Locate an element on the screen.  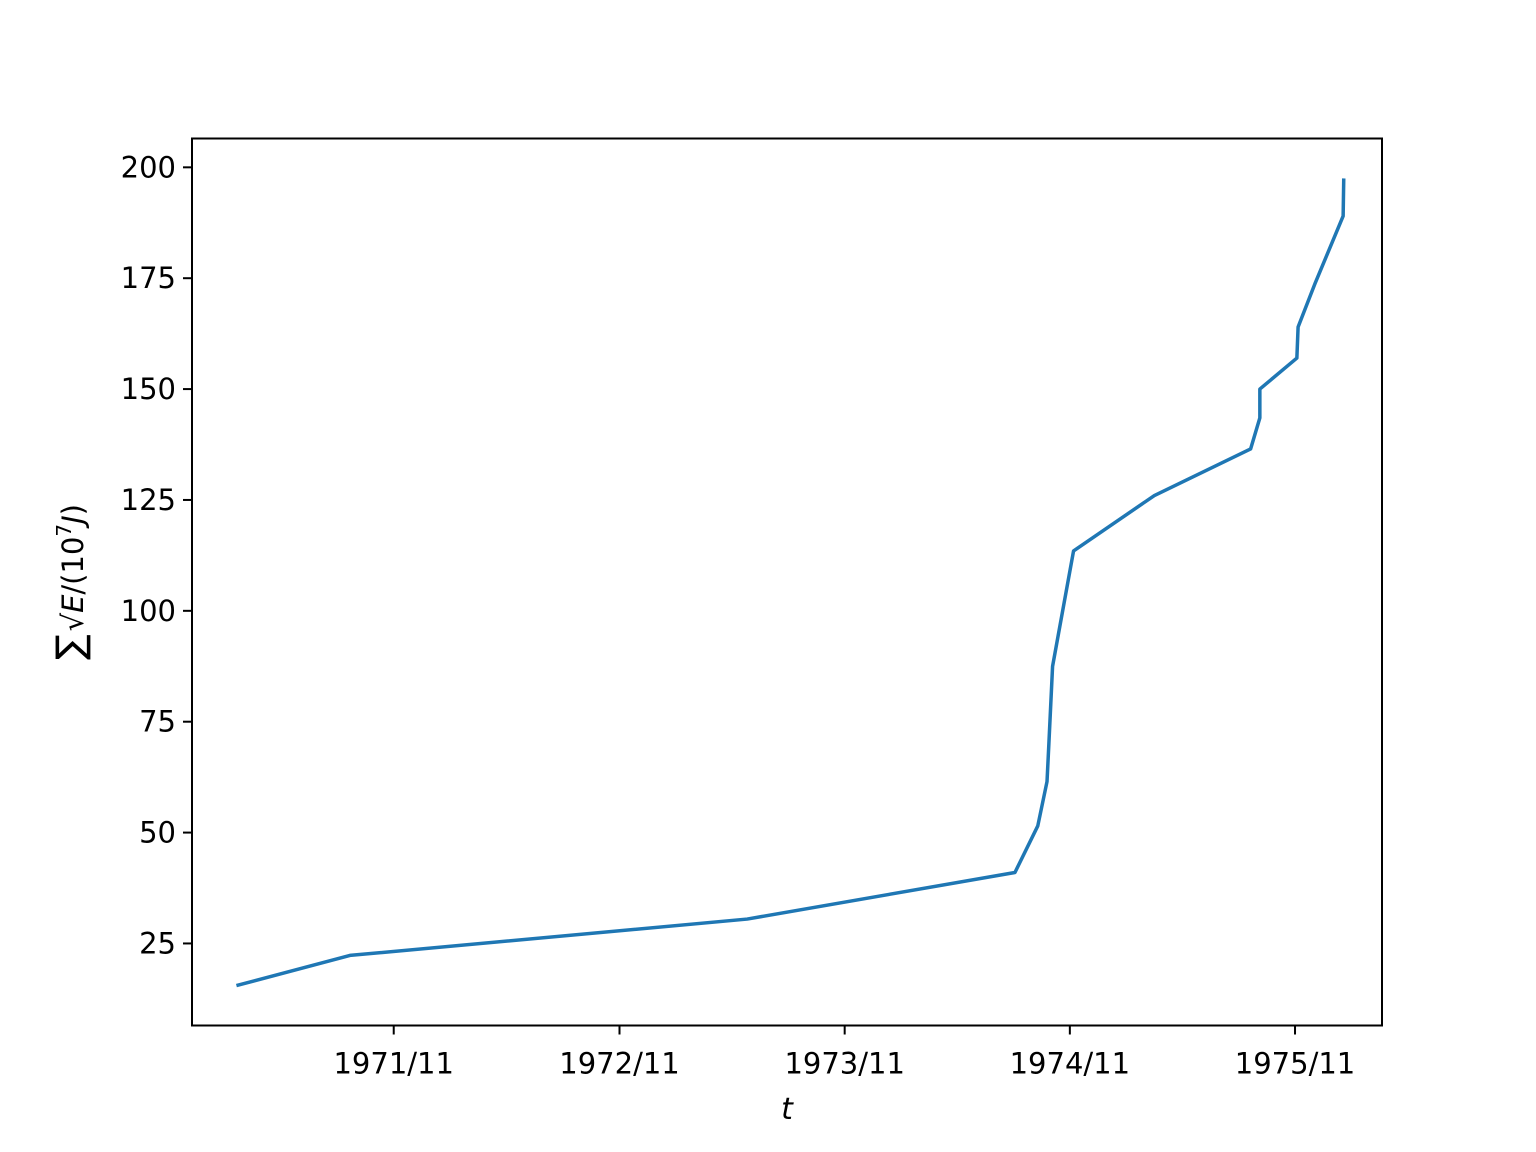
y-label-unit-close: ) is located at coordinates (73, 509).